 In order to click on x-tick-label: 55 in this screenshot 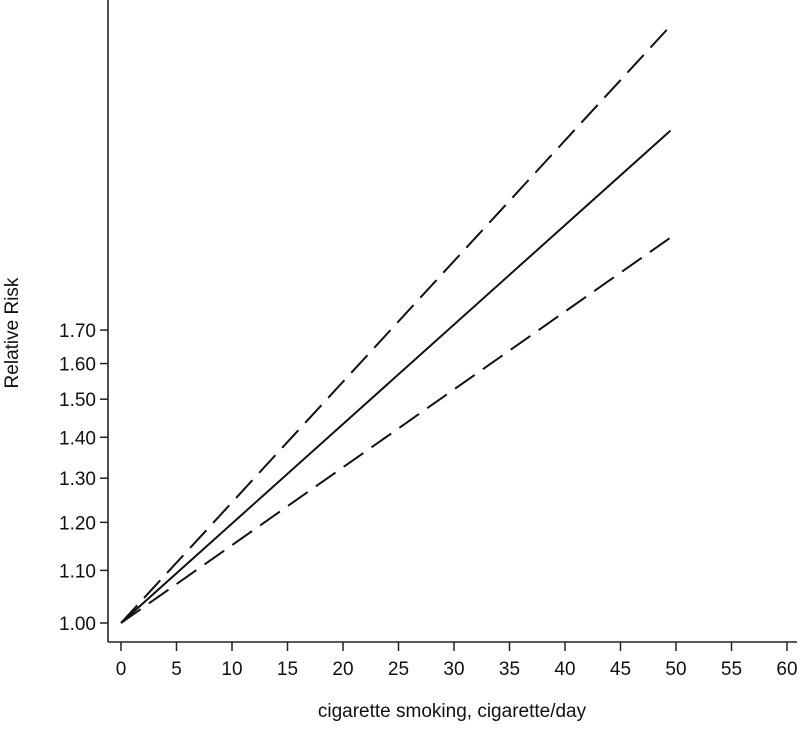, I will do `click(731, 669)`.